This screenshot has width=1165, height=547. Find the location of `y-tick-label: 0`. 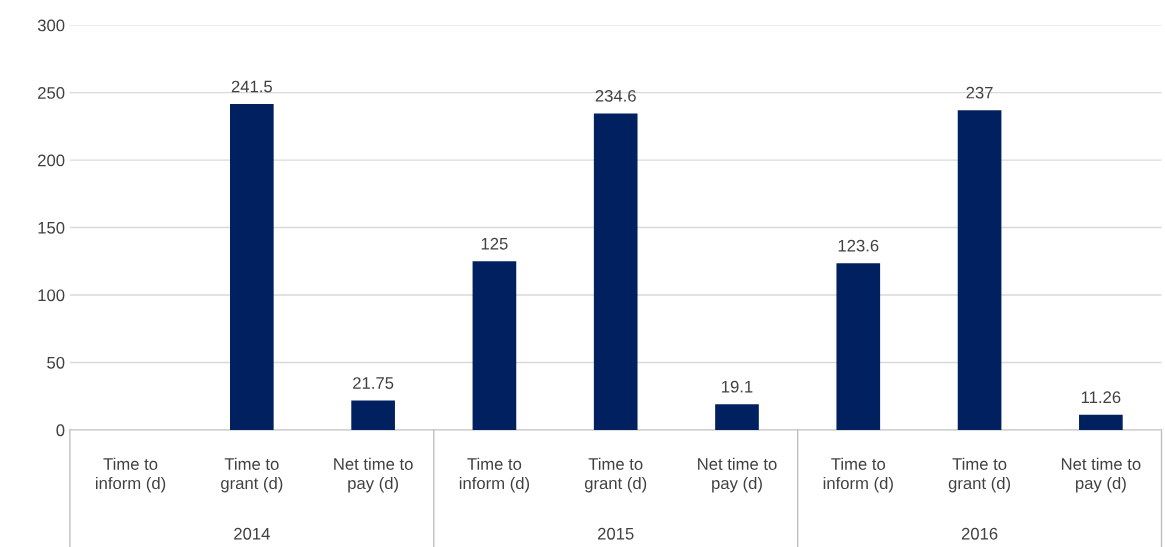

y-tick-label: 0 is located at coordinates (60, 430).